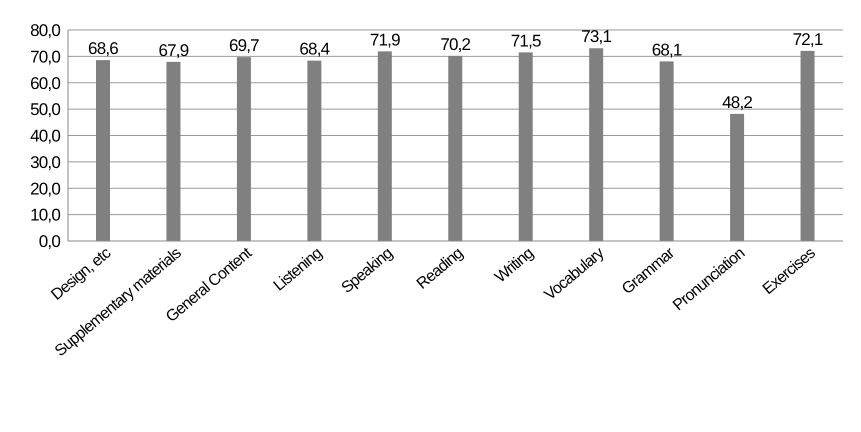  What do you see at coordinates (45, 136) in the screenshot?
I see `y-tick-label: 40,0` at bounding box center [45, 136].